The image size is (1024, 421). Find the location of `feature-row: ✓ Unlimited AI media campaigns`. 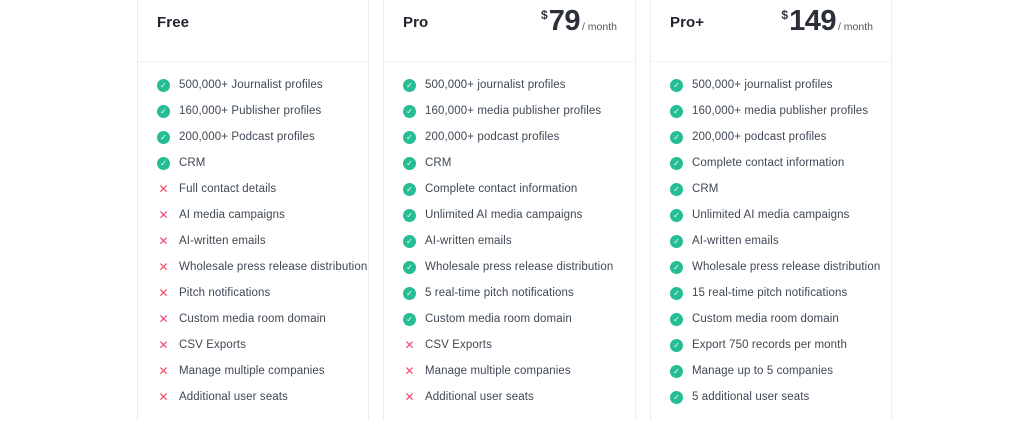

feature-row: ✓ Unlimited AI media campaigns is located at coordinates (513, 215).